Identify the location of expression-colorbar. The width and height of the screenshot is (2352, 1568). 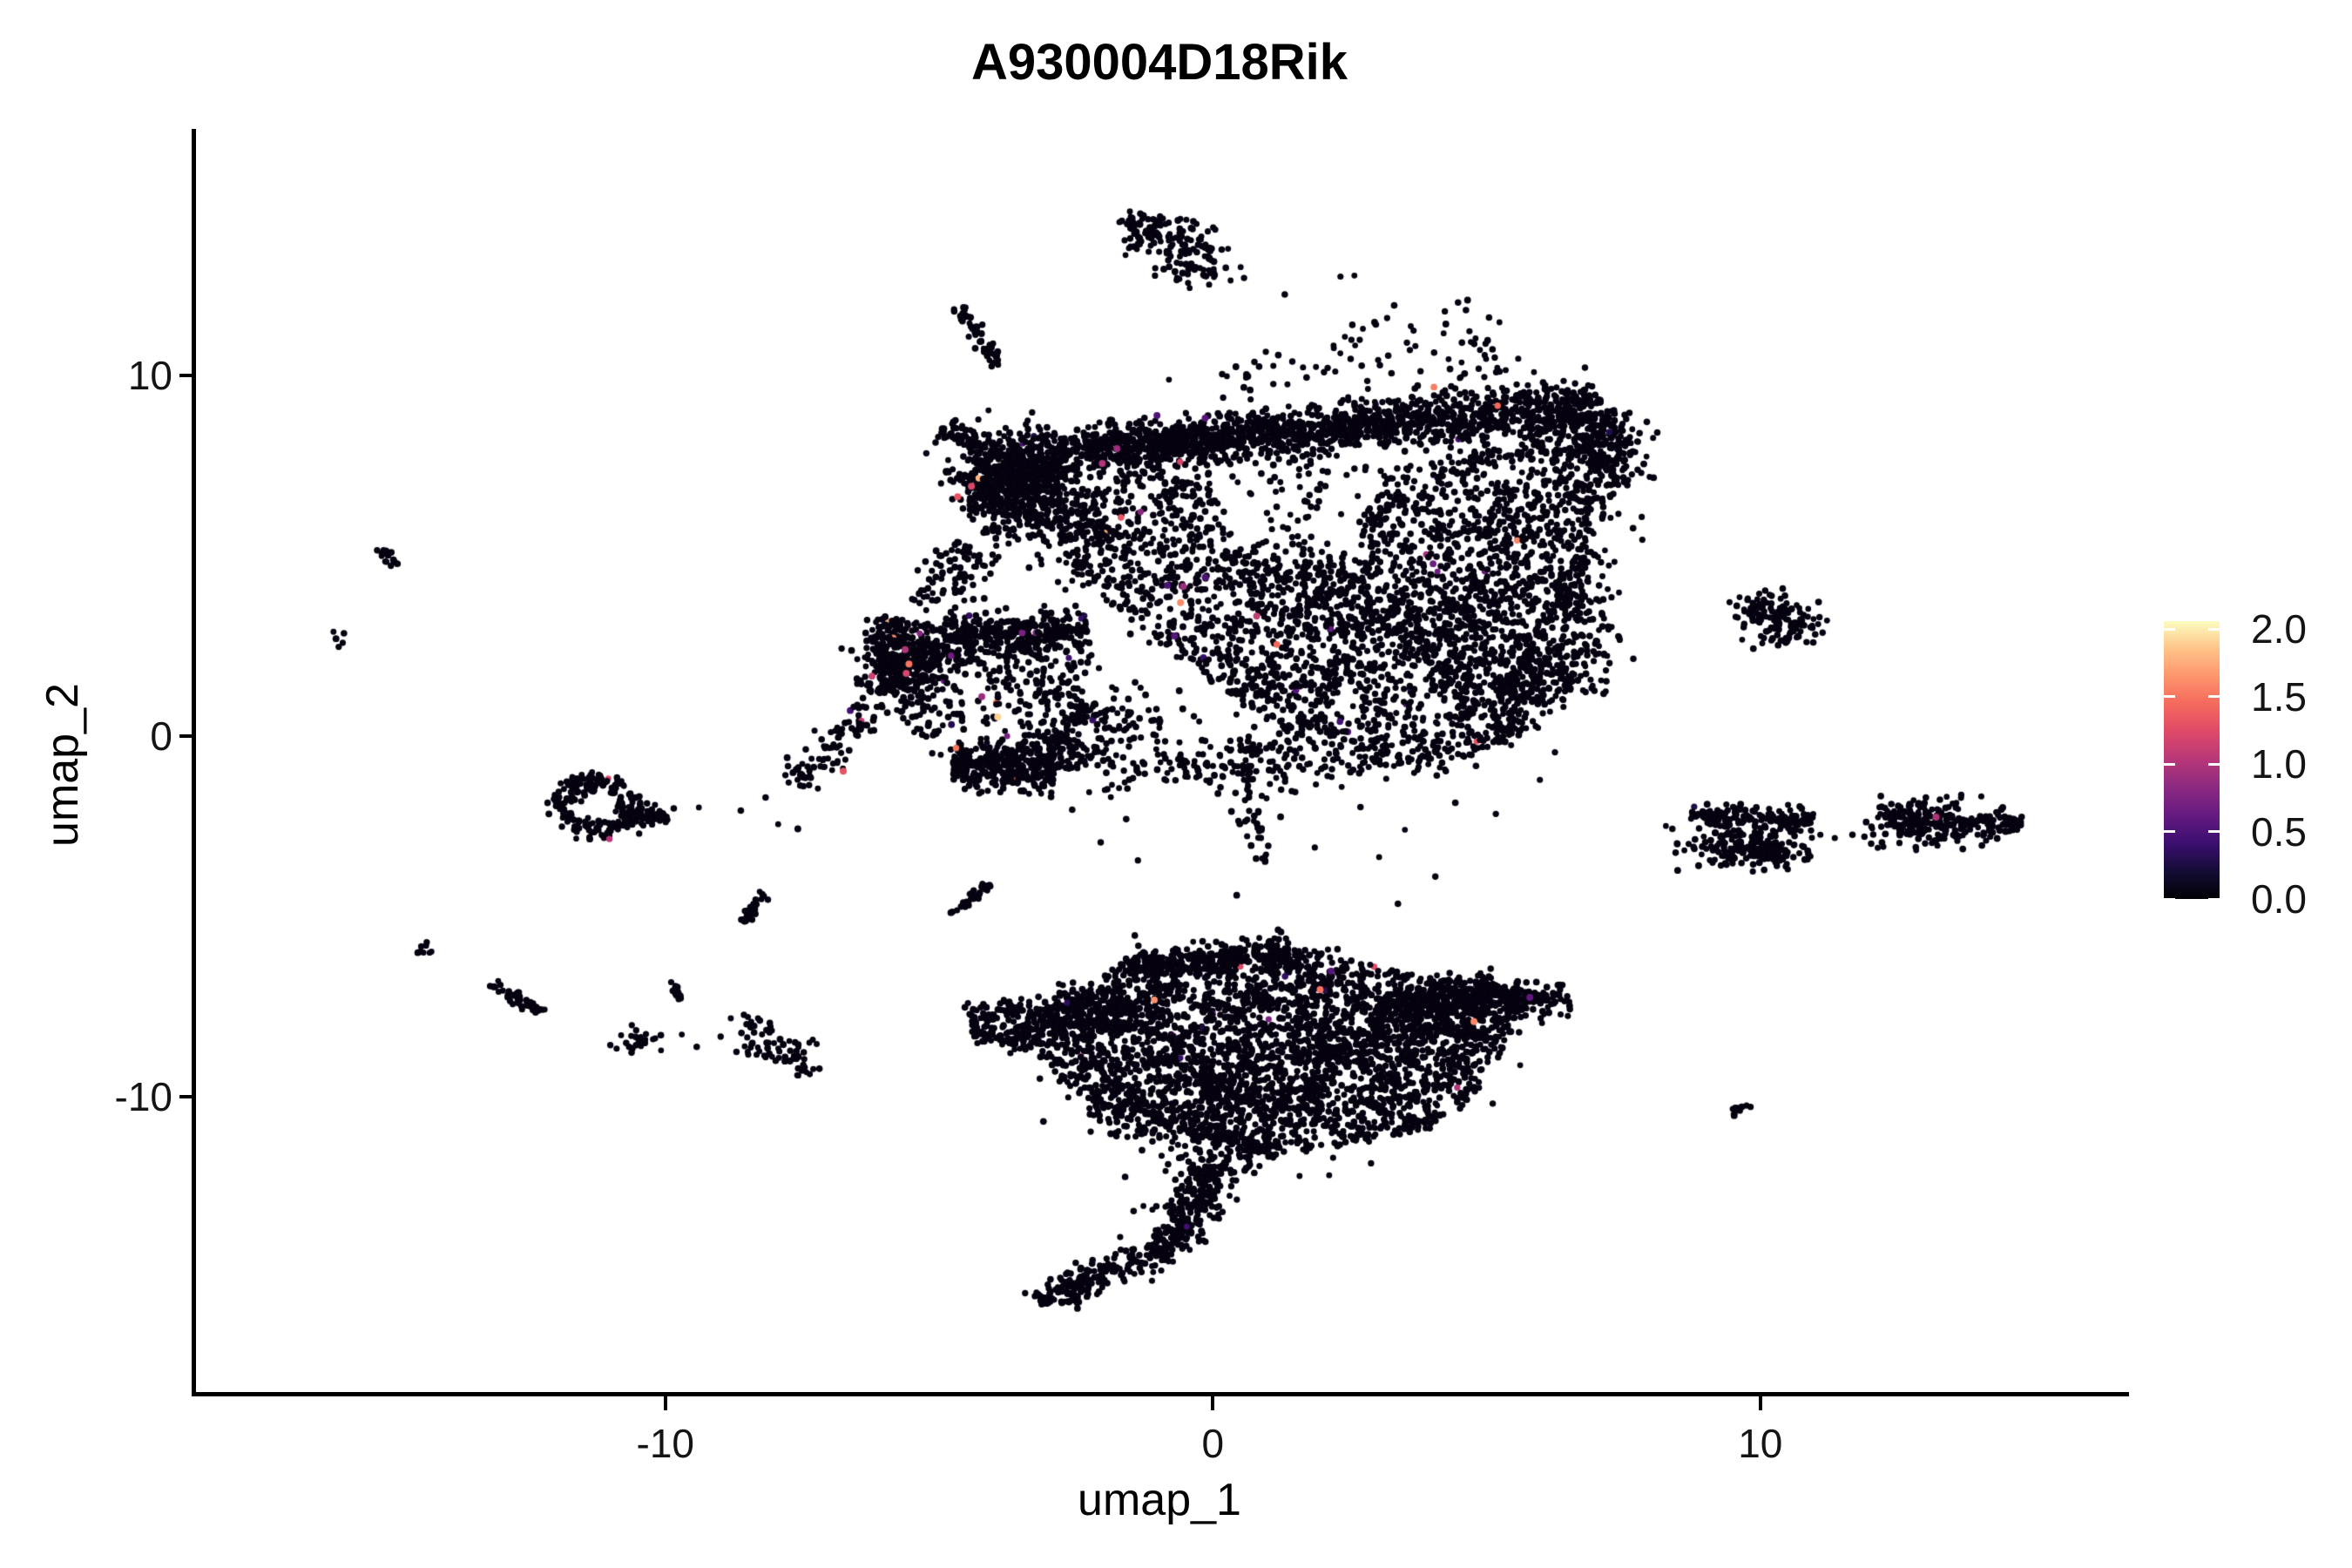
(2192, 760).